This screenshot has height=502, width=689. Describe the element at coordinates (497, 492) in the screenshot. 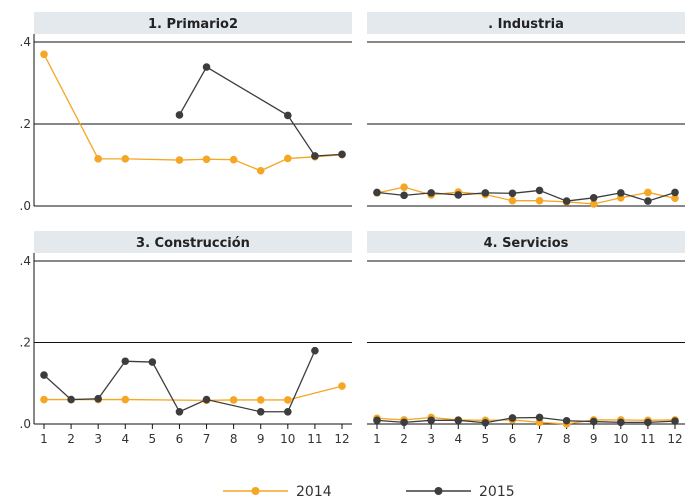

I see `legend-label-2015: 2015` at that location.